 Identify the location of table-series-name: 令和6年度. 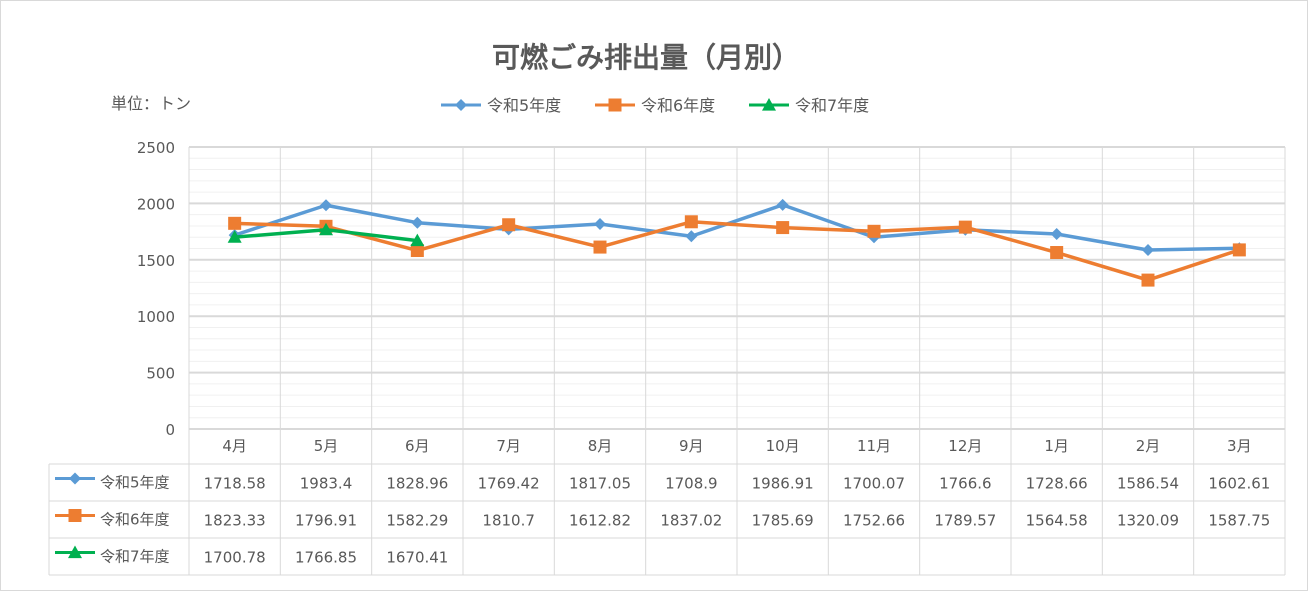
(135, 520).